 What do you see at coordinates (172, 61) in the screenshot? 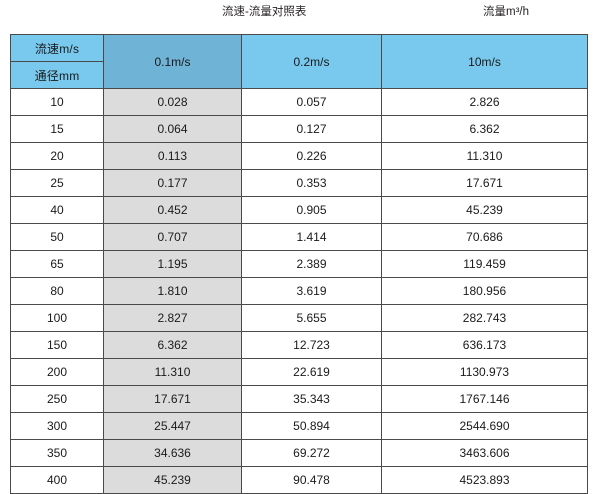
I see `header-col-0.1ms: 0.1m/s` at bounding box center [172, 61].